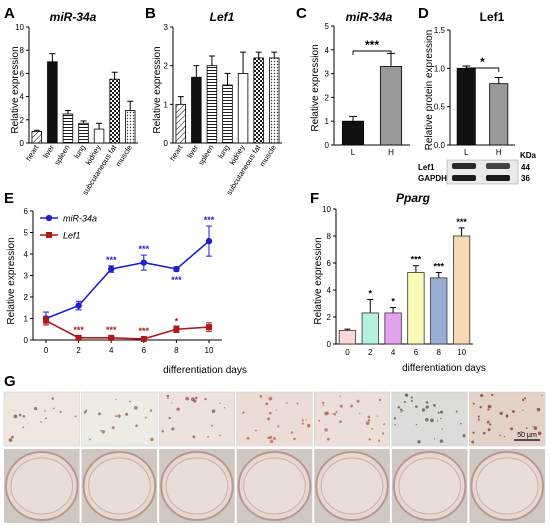 The height and width of the screenshot is (527, 550). Describe the element at coordinates (205, 370) in the screenshot. I see `panel-e-xlabel: differentiation days` at that location.